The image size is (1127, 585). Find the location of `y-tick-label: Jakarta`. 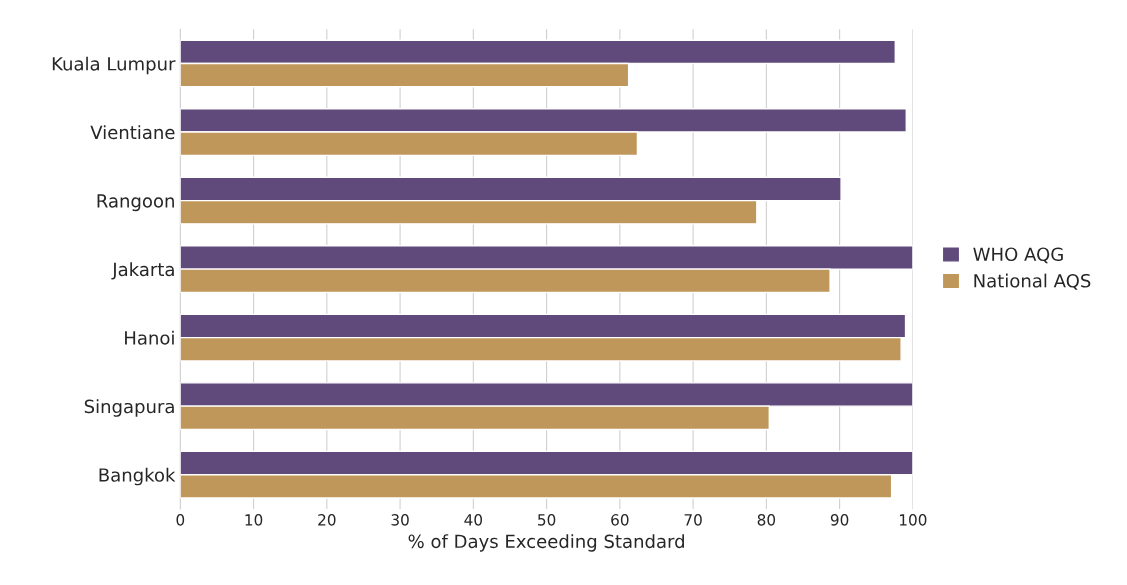

y-tick-label: Jakarta is located at coordinates (142, 271).